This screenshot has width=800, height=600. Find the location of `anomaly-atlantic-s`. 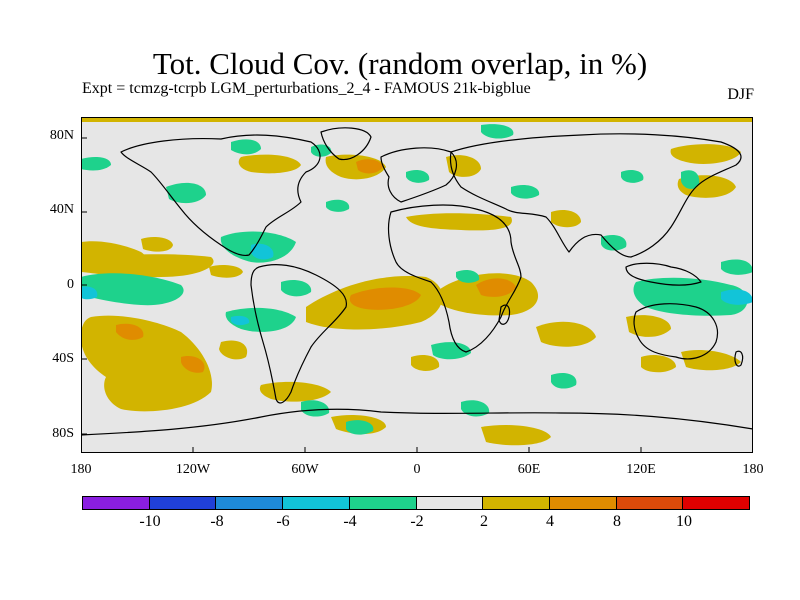

anomaly-atlantic-s is located at coordinates (425, 363).